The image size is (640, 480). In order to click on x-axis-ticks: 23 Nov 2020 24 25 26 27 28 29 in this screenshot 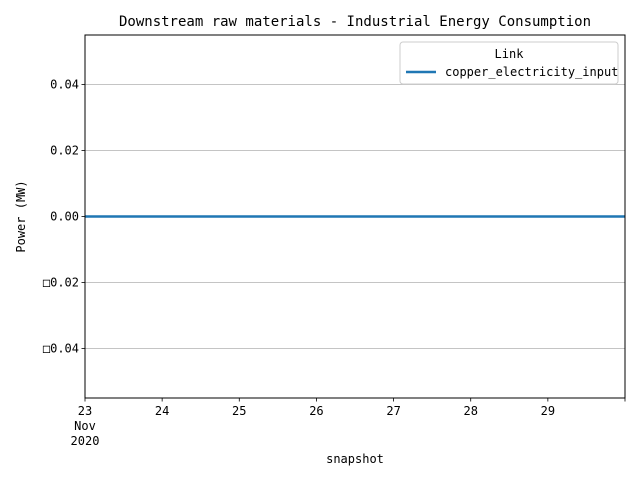, I will do `click(348, 423)`.